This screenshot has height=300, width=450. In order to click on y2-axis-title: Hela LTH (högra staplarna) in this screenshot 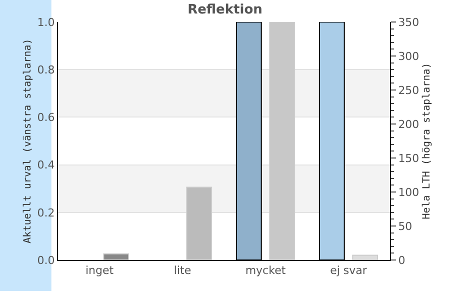, I will do `click(427, 141)`.